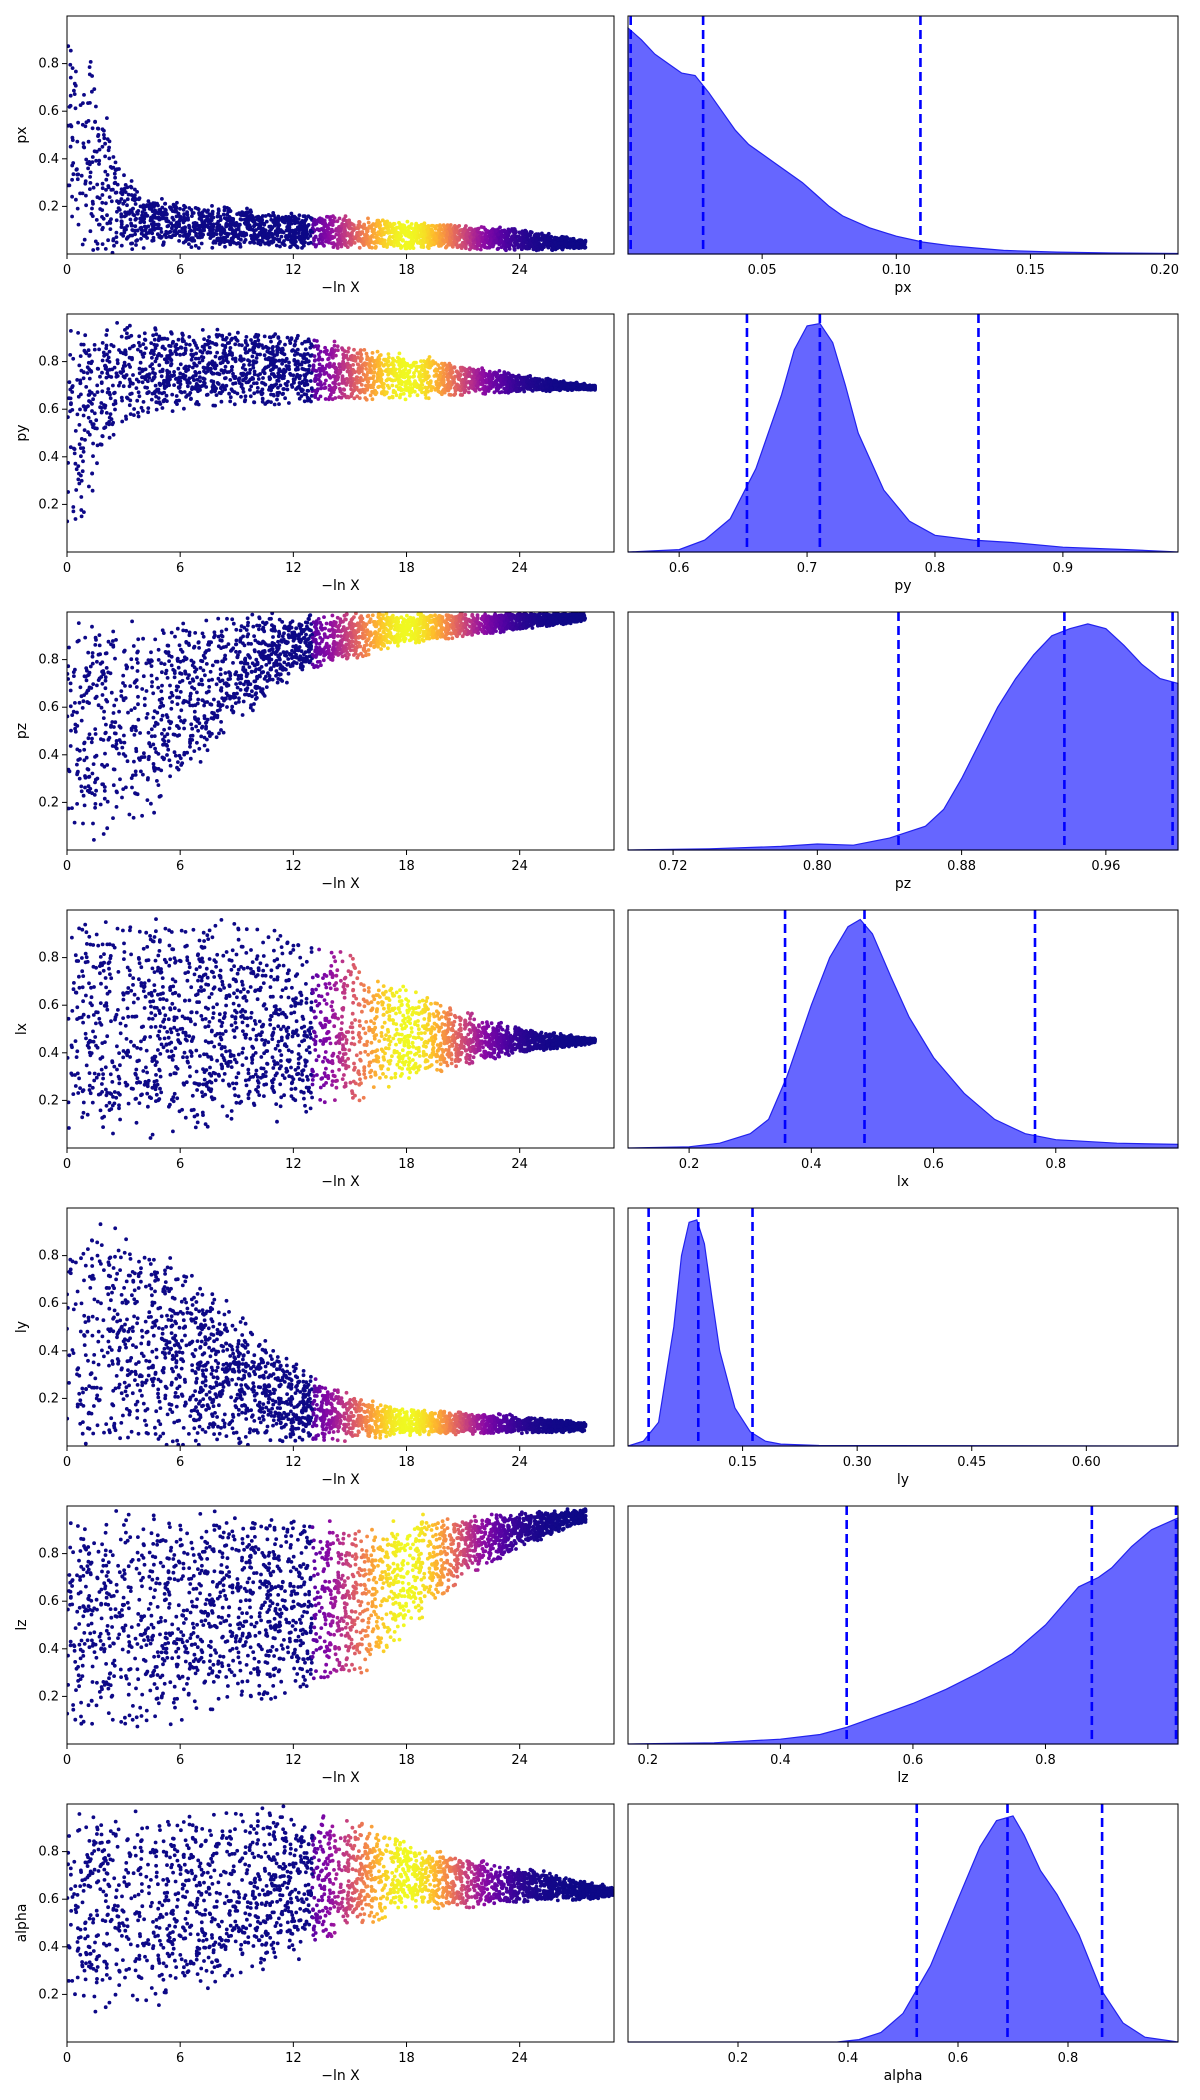 Image resolution: width=1200 pixels, height=2100 pixels. I want to click on x-axis-label: px, so click(902, 288).